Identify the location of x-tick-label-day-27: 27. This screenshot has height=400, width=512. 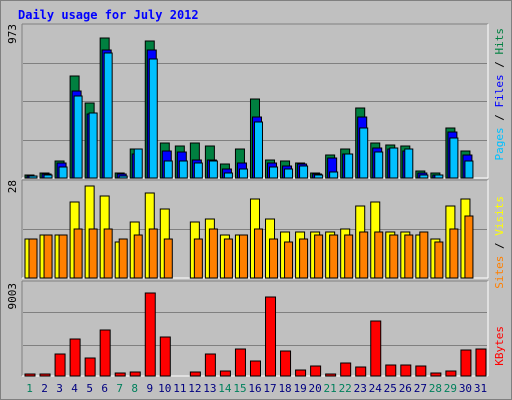
(420, 388).